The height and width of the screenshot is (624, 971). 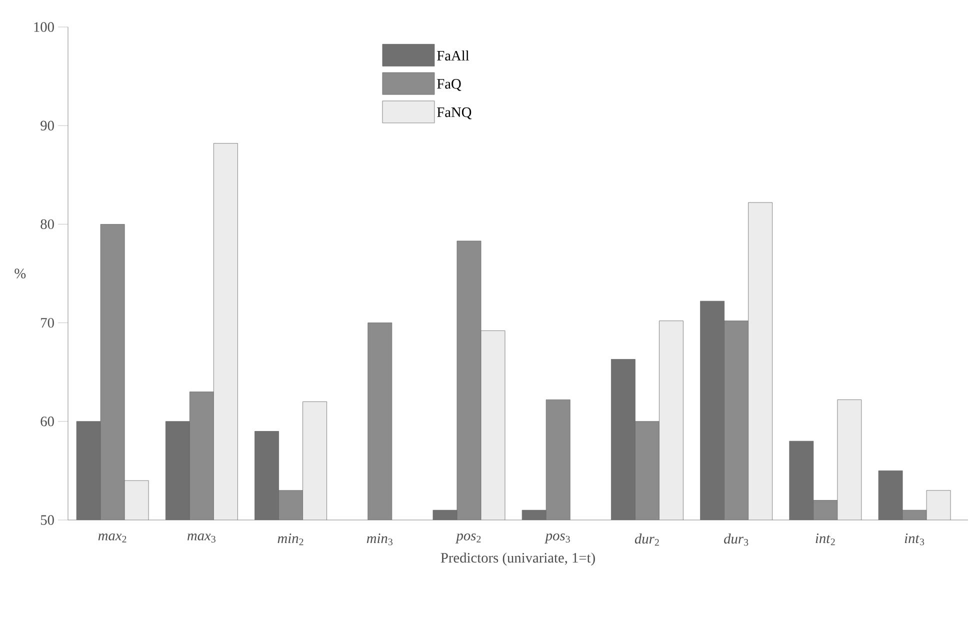 What do you see at coordinates (825, 540) in the screenshot?
I see `x-tick-label: int$_{2}$` at bounding box center [825, 540].